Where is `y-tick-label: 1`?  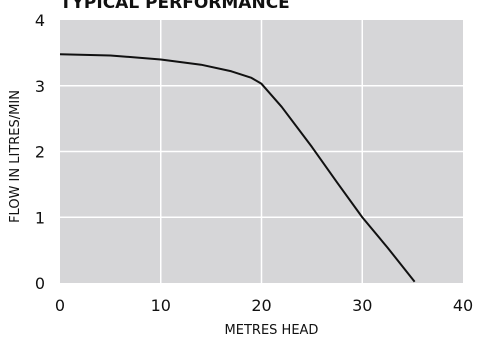 y-tick-label: 1 is located at coordinates (40, 217).